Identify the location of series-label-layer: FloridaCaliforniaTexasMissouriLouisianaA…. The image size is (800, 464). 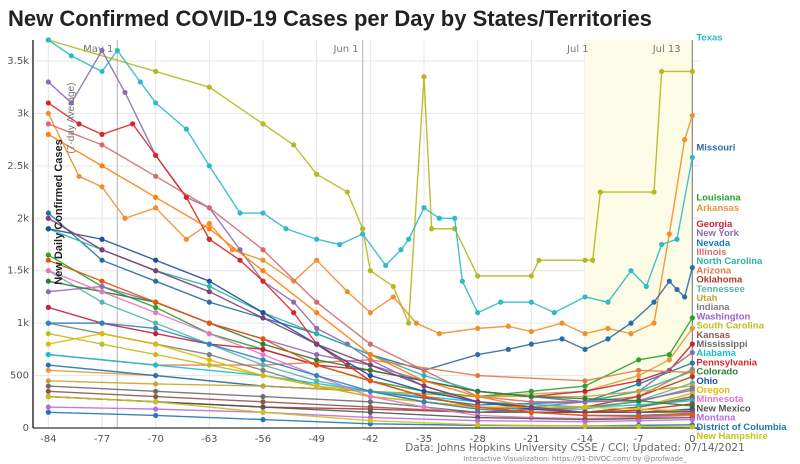
(741, 221).